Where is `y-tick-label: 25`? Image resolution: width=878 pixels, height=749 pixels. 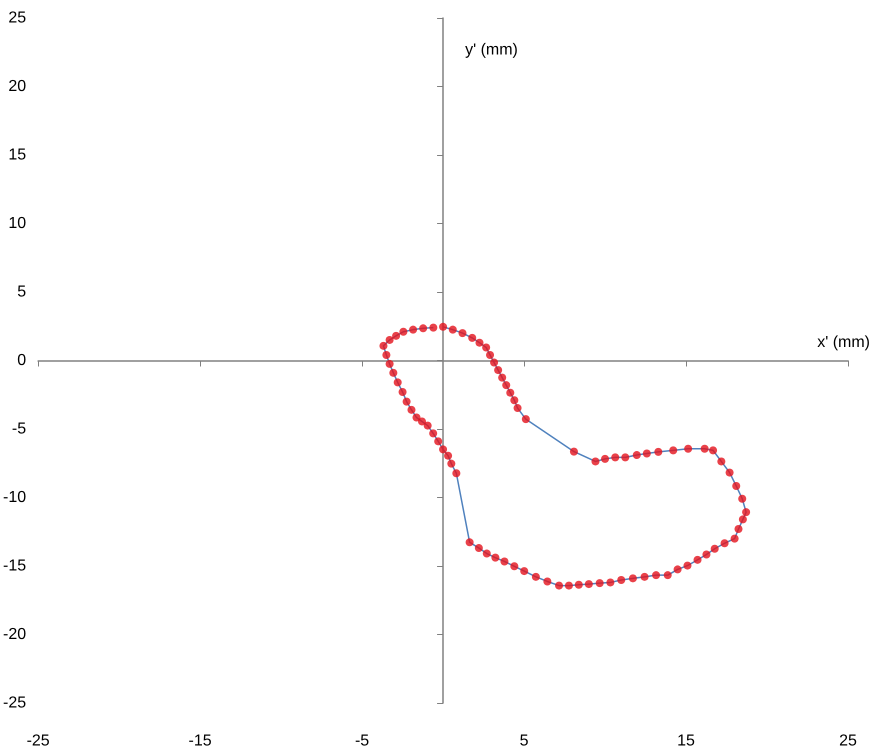
y-tick-label: 25 is located at coordinates (17, 18).